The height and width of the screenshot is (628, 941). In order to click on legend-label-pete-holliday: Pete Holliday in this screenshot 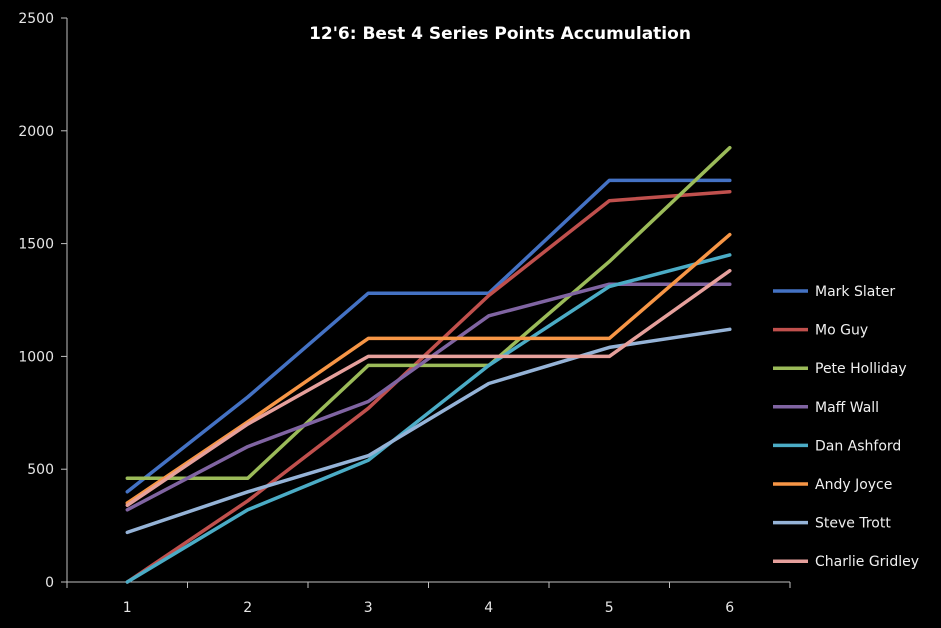, I will do `click(861, 369)`.